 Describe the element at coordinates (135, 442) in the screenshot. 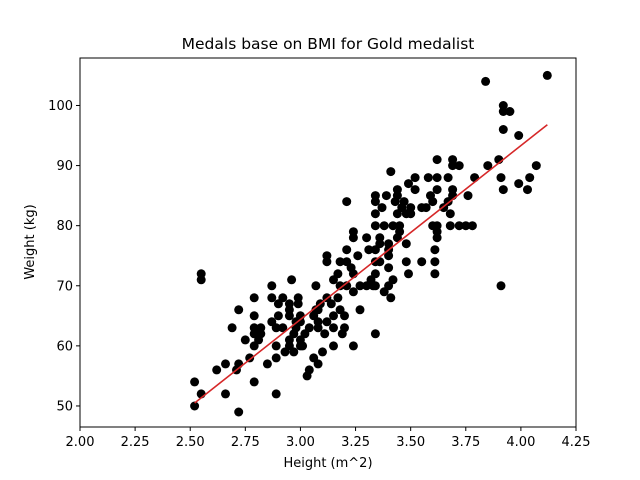

I see `x-tick-label: 2.25` at that location.